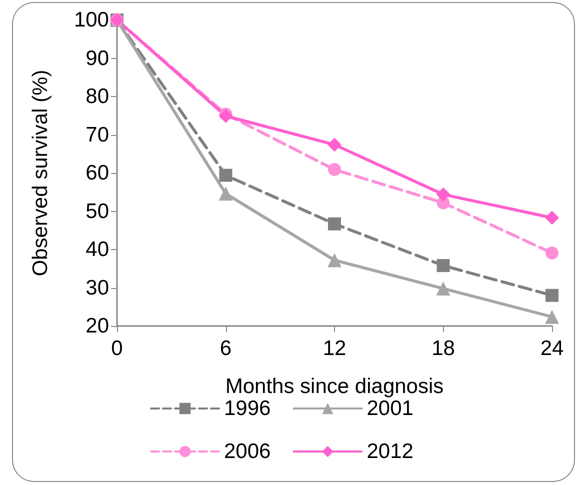  What do you see at coordinates (91, 20) in the screenshot?
I see `y-tick-label: 100` at bounding box center [91, 20].